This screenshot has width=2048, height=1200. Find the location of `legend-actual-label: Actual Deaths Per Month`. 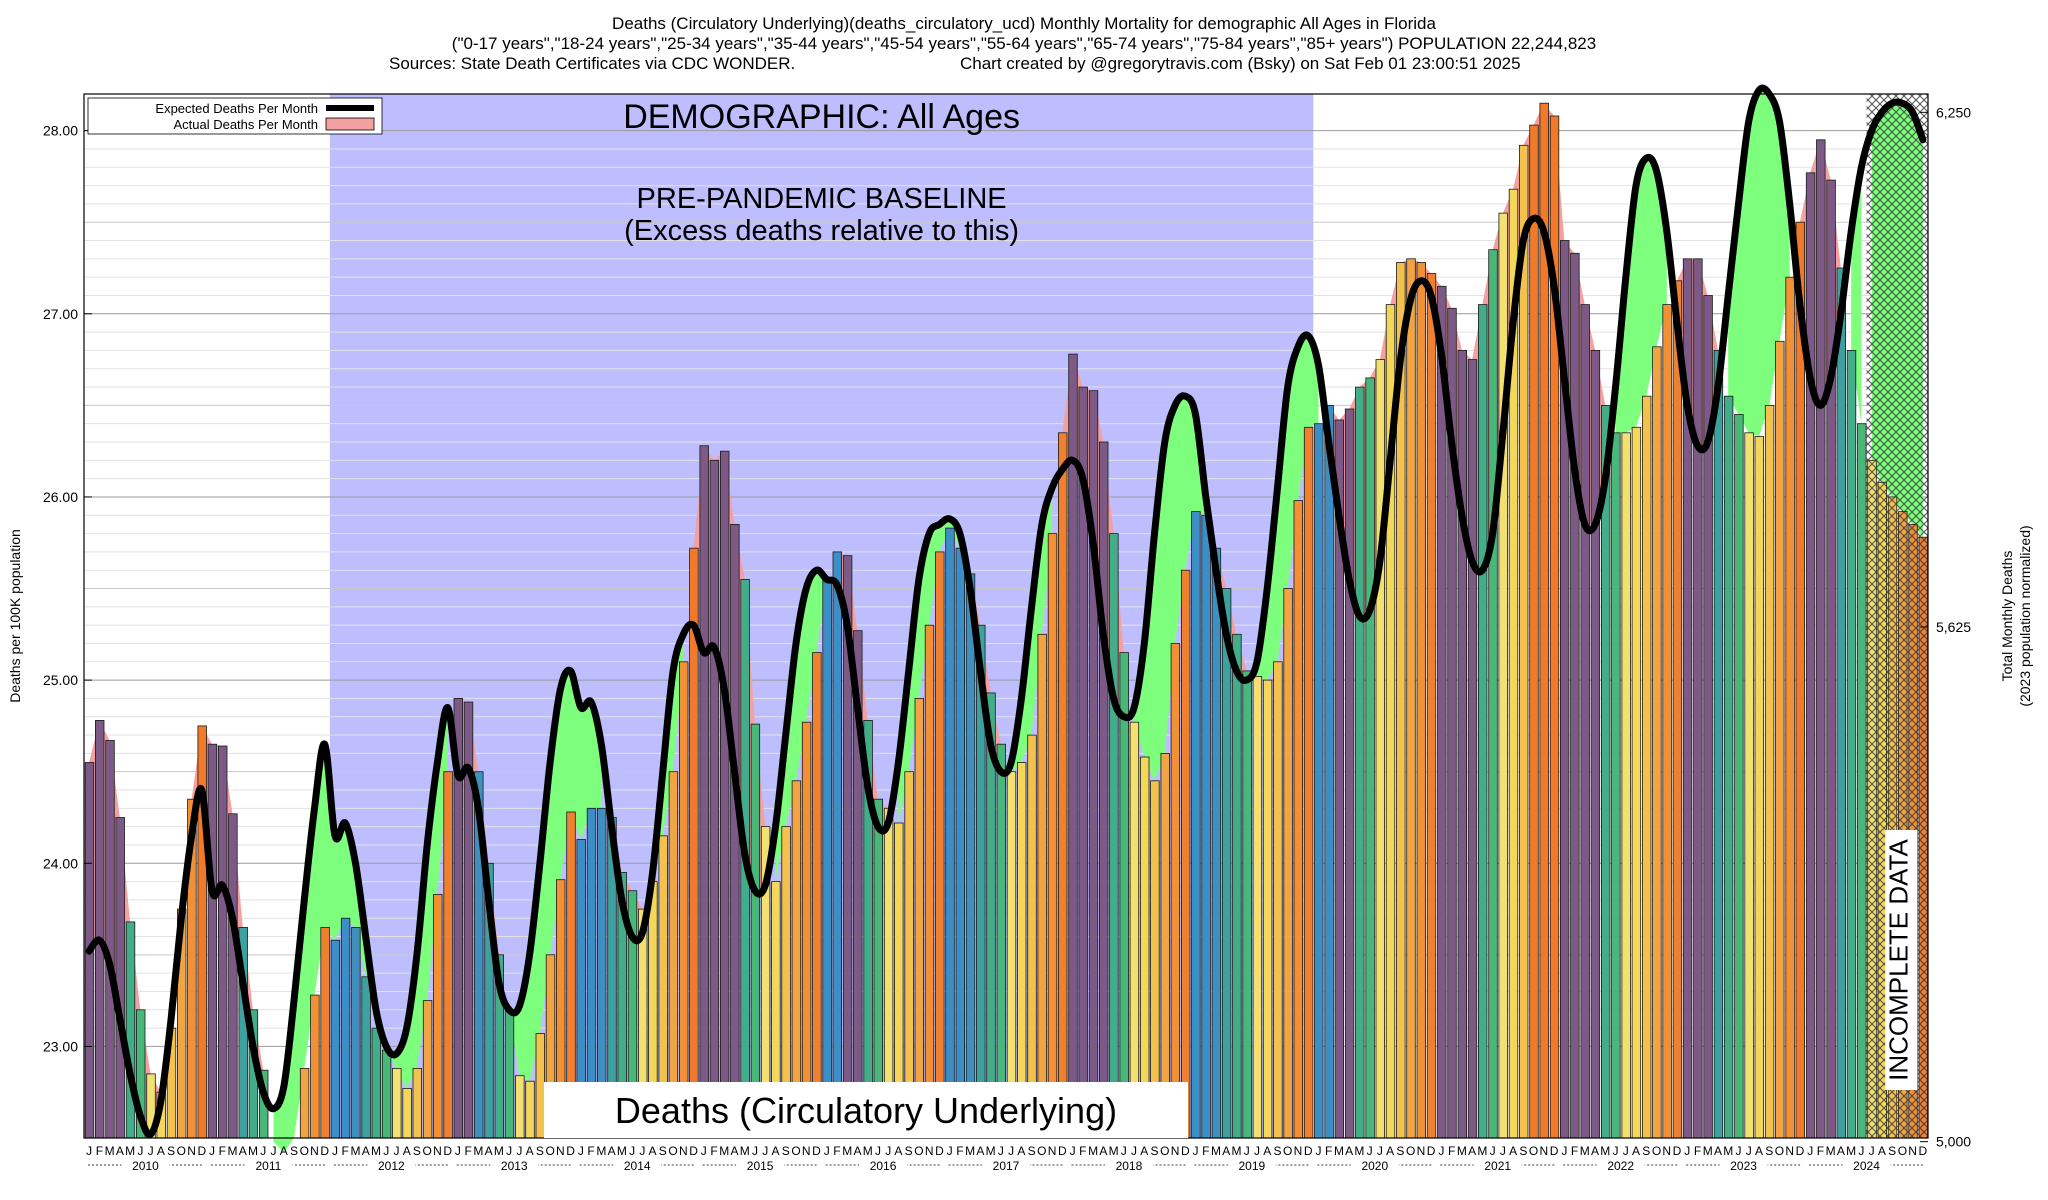

legend-actual-label: Actual Deaths Per Month is located at coordinates (245, 124).